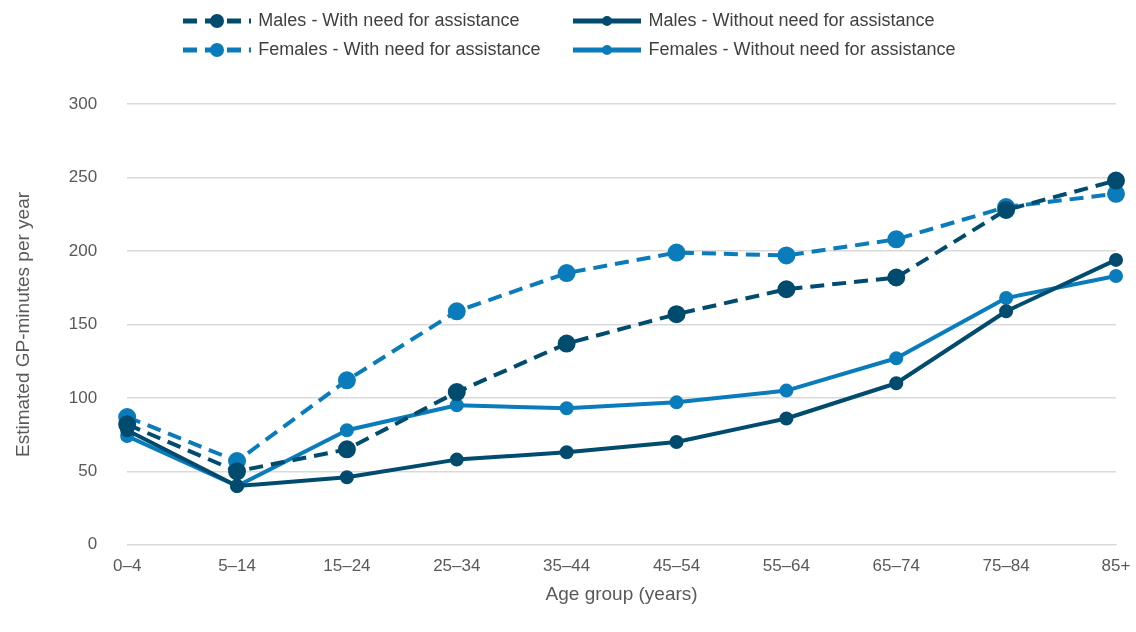 Image resolution: width=1136 pixels, height=632 pixels. I want to click on x-tick-label: 35–44, so click(567, 565).